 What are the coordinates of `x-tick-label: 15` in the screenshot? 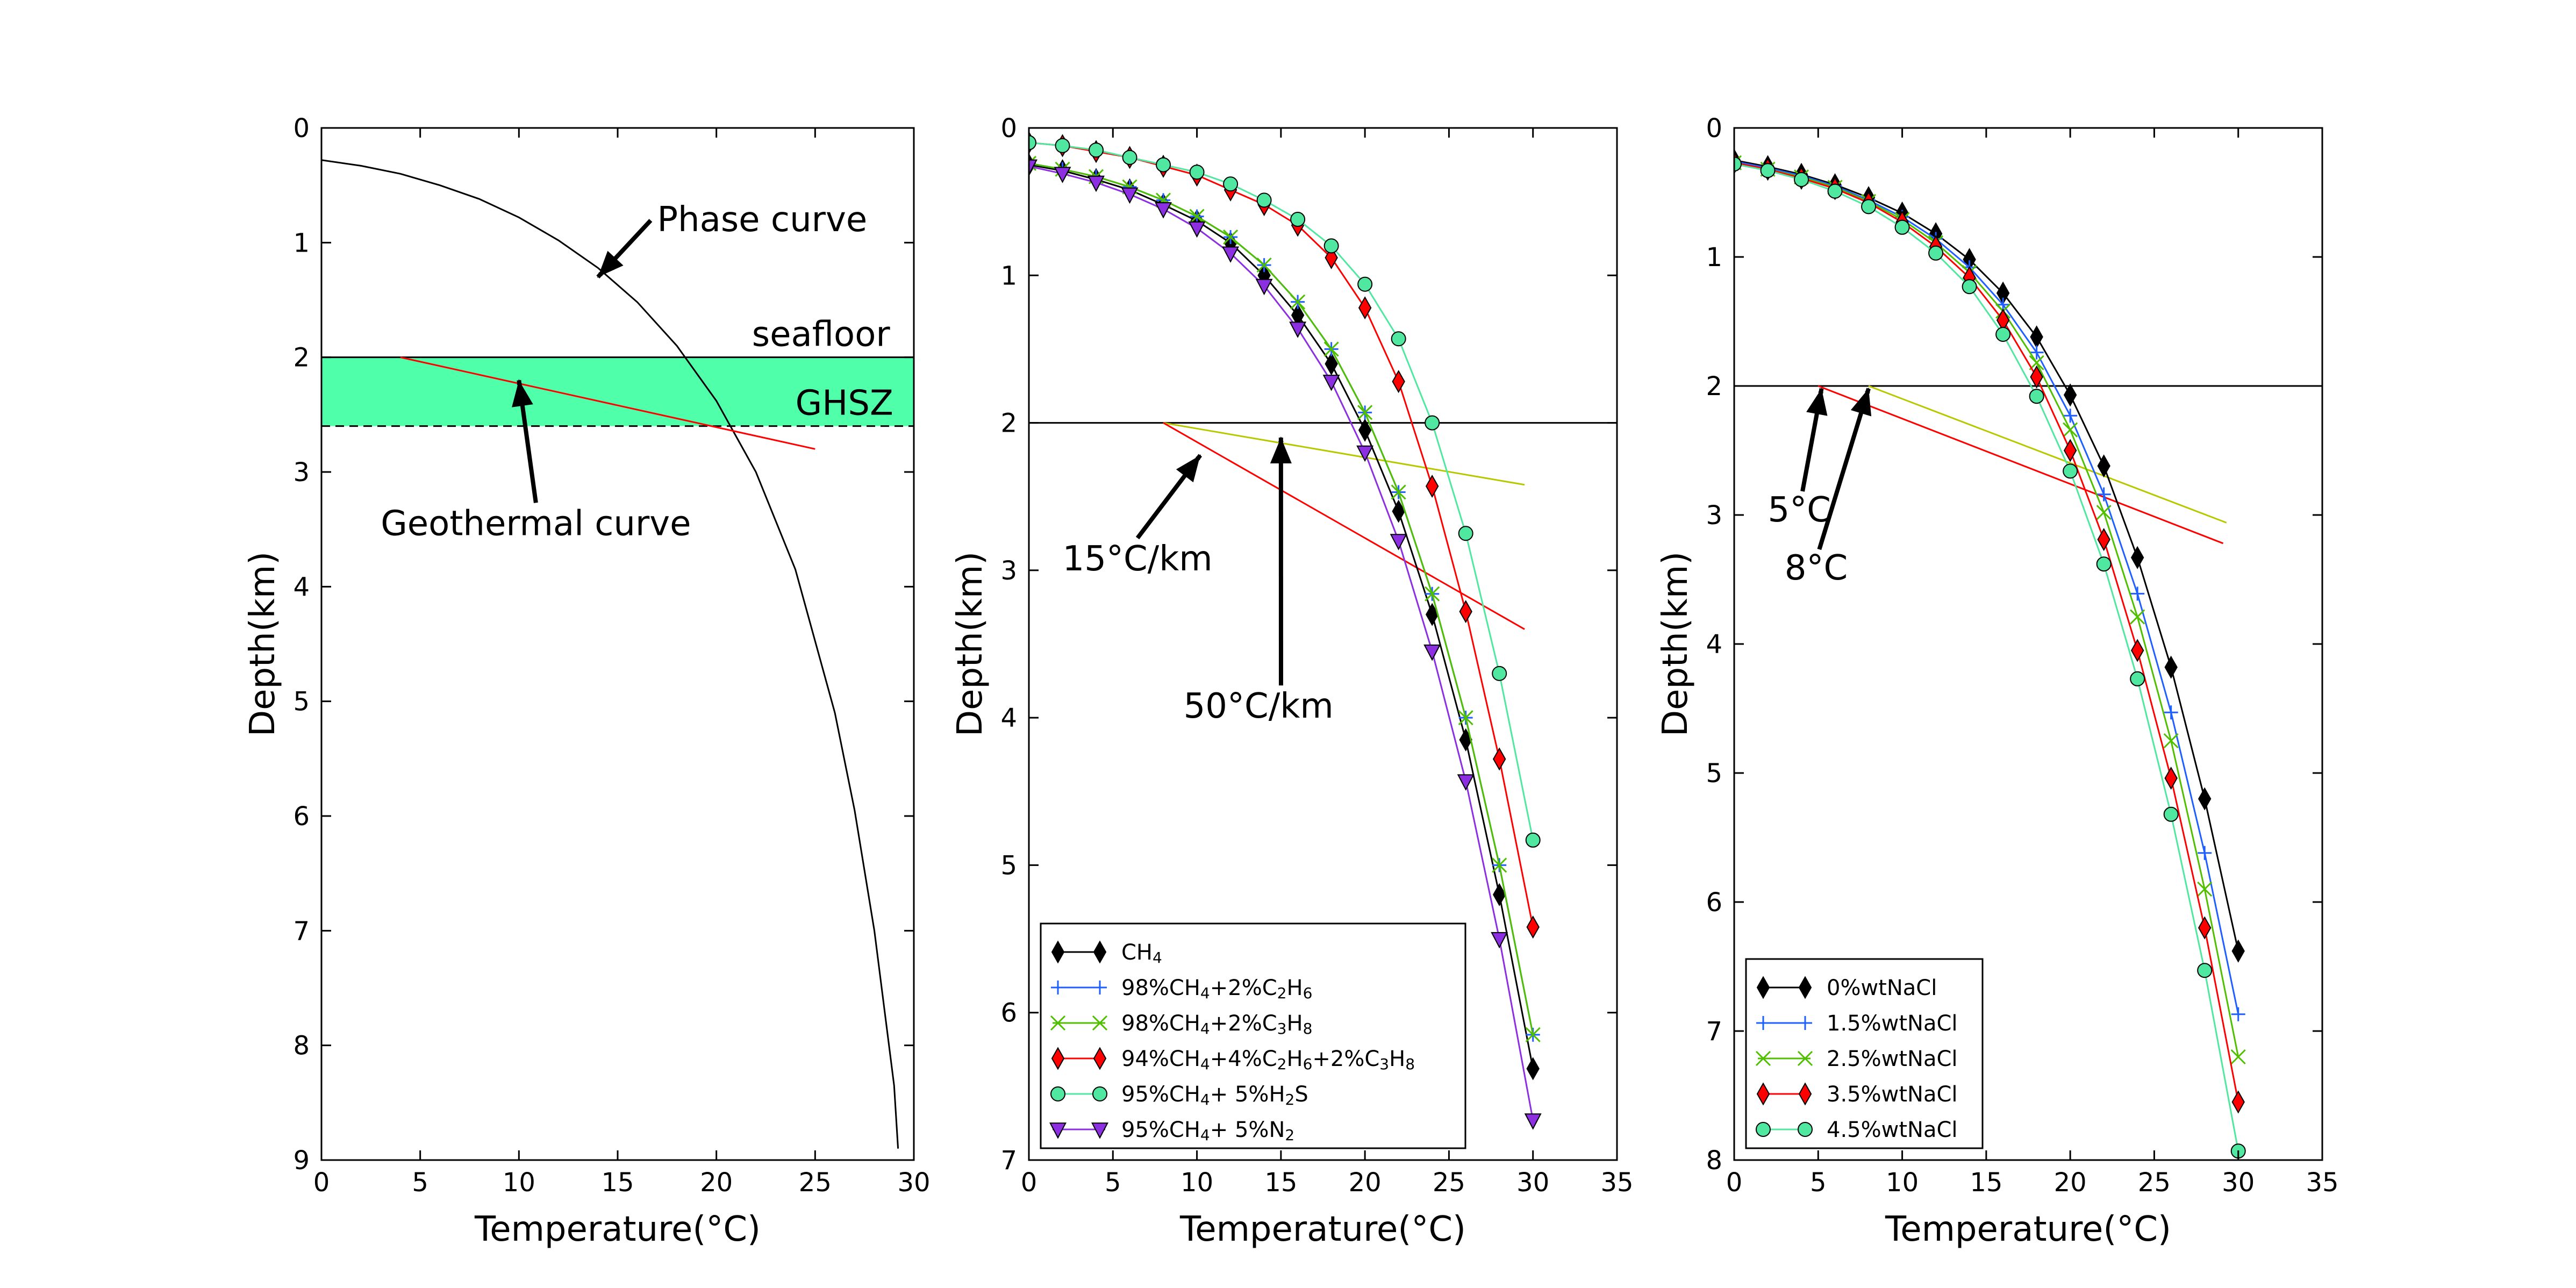 It's located at (1280, 1183).